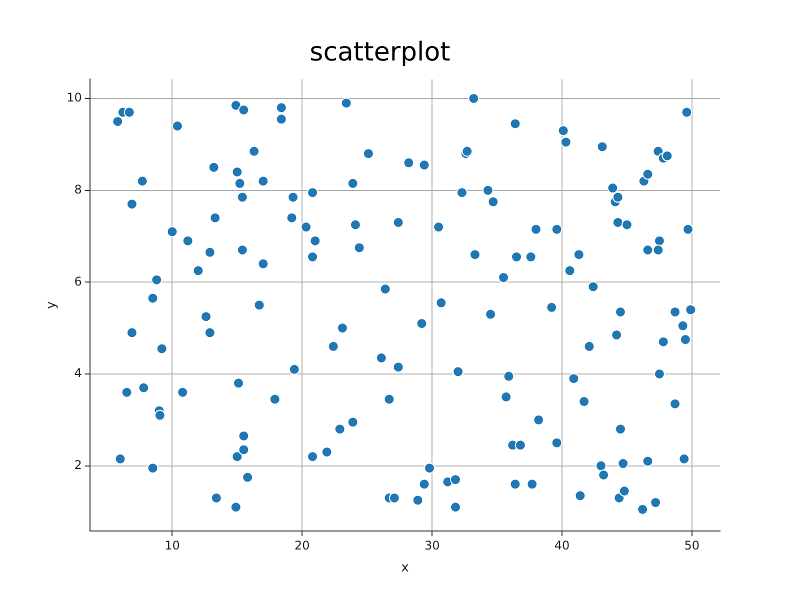 This screenshot has width=800, height=600. What do you see at coordinates (302, 545) in the screenshot?
I see `x-tick-label: 20` at bounding box center [302, 545].